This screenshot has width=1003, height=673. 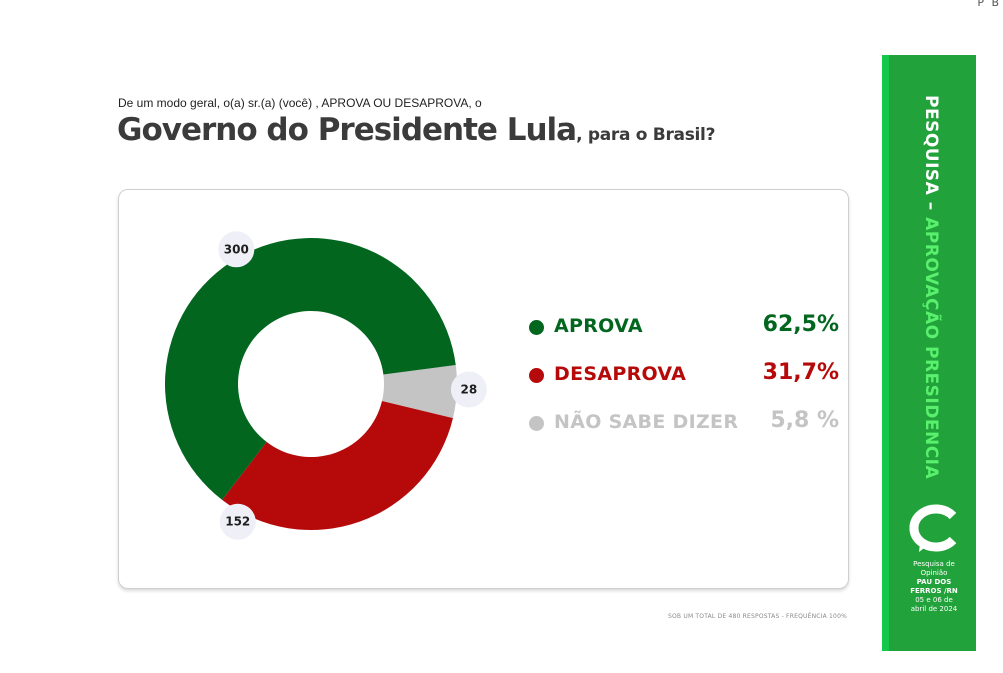 I want to click on caption-line1: Pesquisa de, so click(x=934, y=564).